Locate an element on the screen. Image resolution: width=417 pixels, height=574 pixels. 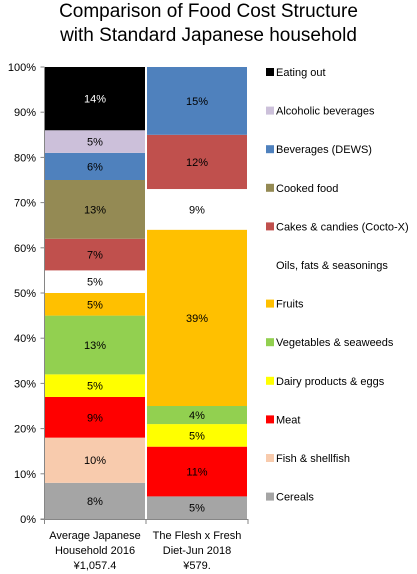
data-label: 10% is located at coordinates (95, 461).